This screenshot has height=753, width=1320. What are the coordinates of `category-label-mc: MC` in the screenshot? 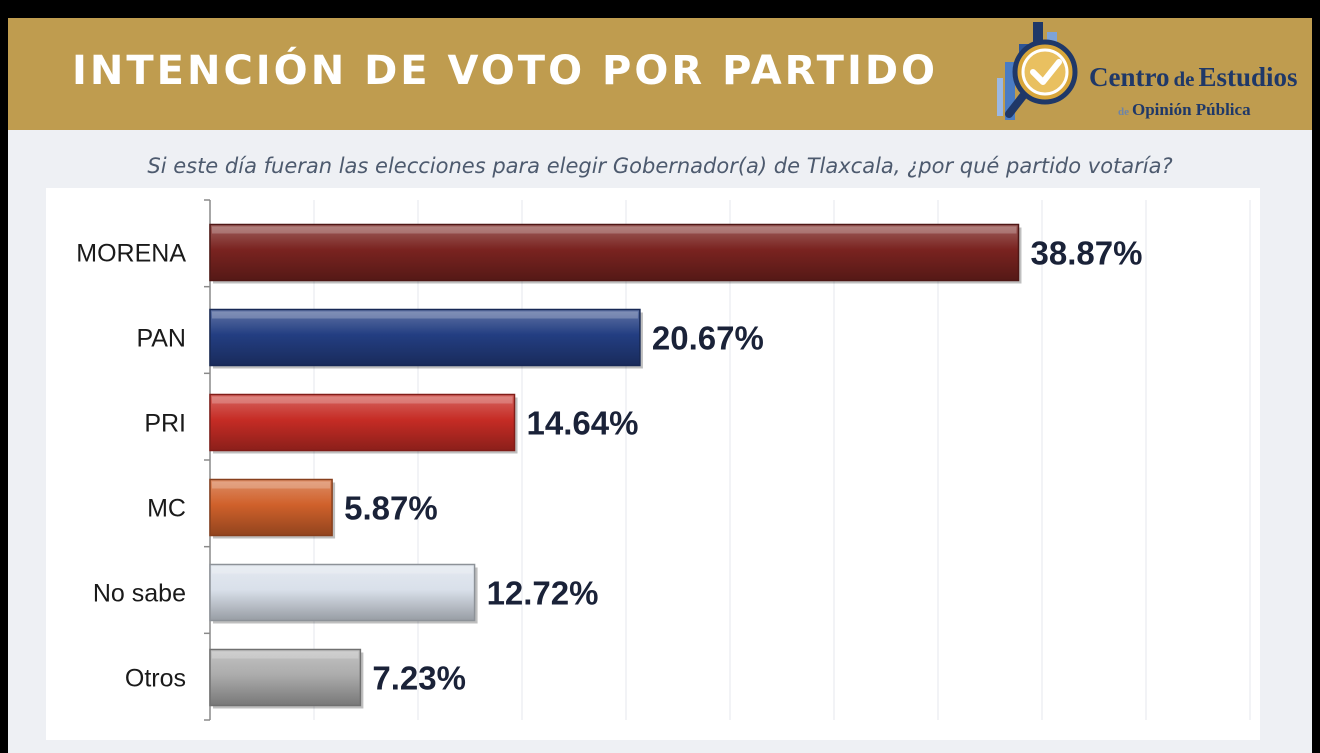 It's located at (166, 509).